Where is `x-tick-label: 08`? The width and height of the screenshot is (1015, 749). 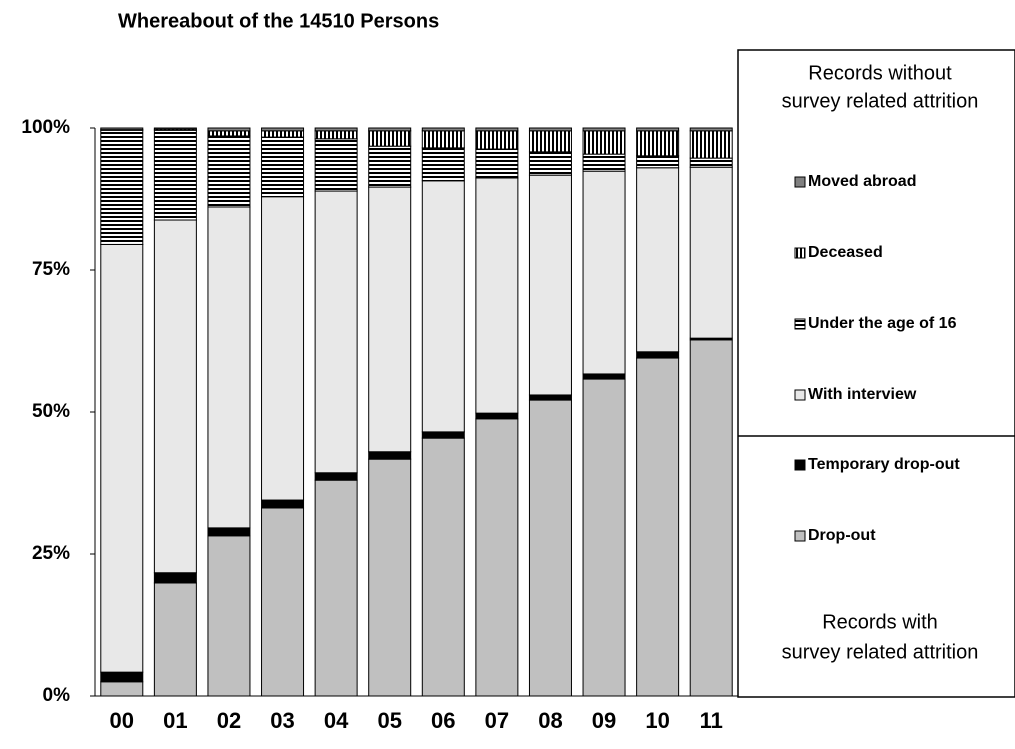 x-tick-label: 08 is located at coordinates (550, 720).